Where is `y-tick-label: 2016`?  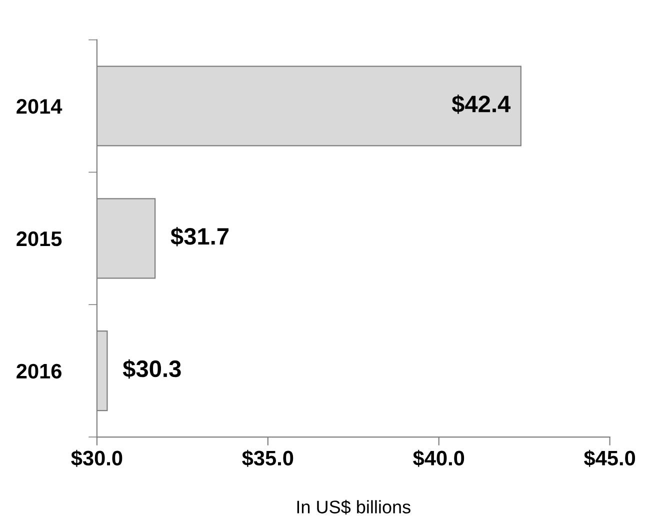
y-tick-label: 2016 is located at coordinates (39, 371).